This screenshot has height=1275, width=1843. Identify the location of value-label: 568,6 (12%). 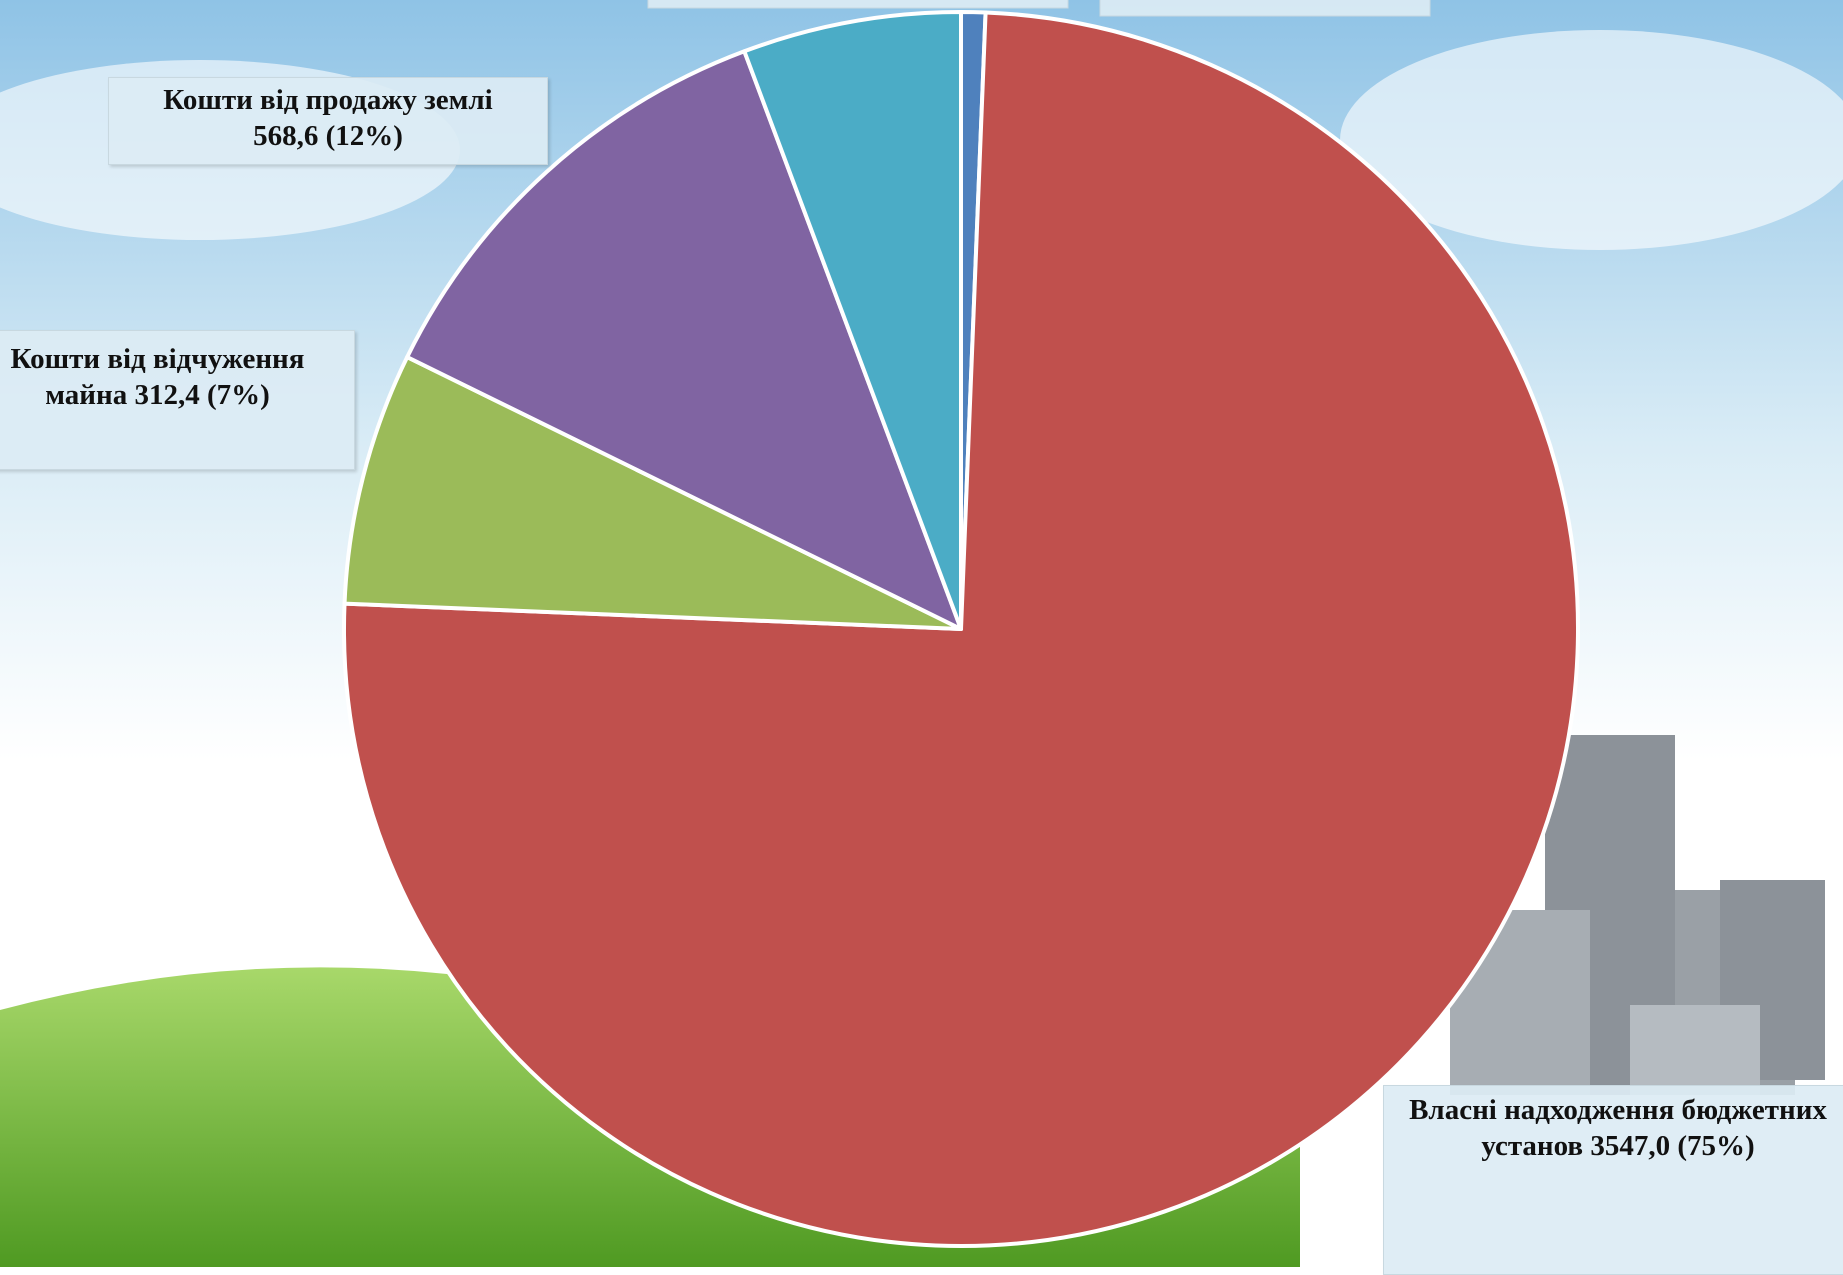
(328, 136).